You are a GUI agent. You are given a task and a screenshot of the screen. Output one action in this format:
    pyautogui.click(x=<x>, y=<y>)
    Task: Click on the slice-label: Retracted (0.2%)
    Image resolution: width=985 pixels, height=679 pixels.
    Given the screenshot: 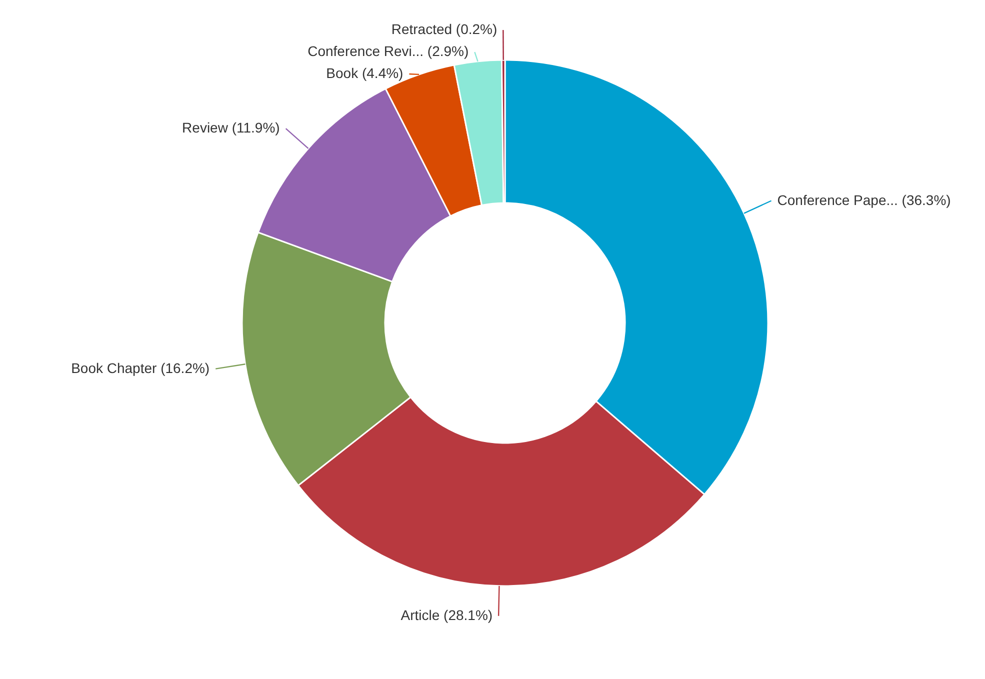 What is the action you would take?
    pyautogui.click(x=444, y=29)
    